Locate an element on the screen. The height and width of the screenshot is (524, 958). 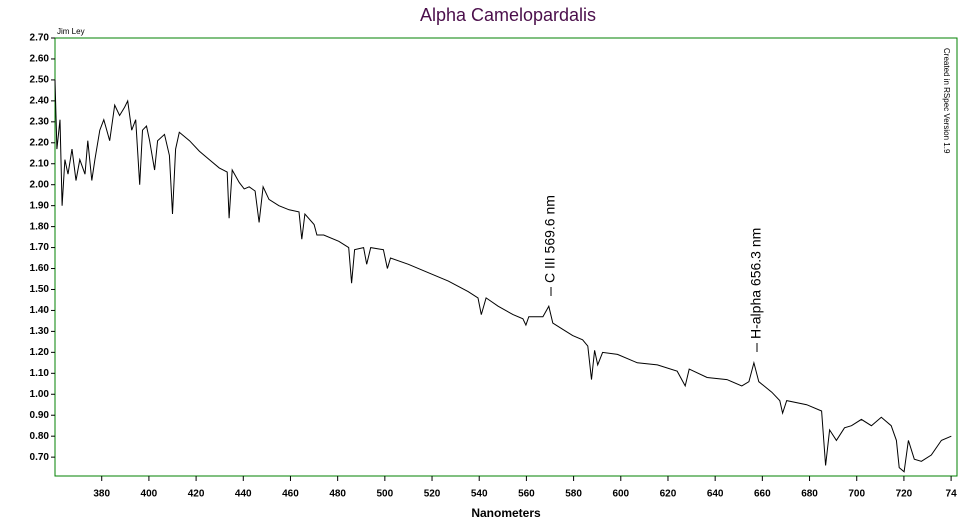
y-tick-label: 2.10 is located at coordinates (40, 163).